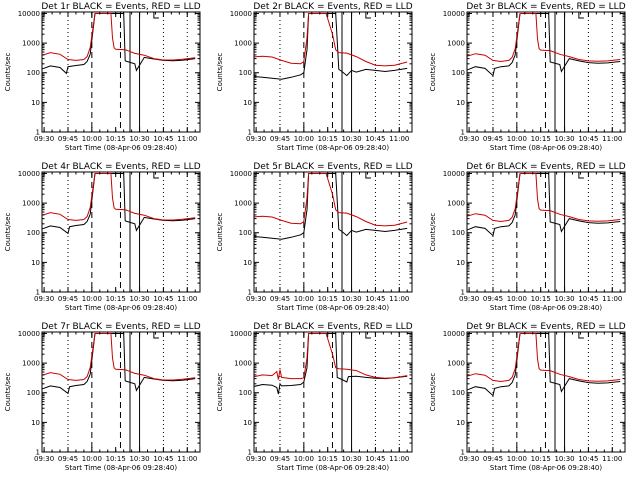 This screenshot has height=480, width=640. I want to click on panel-title: Det 1r BLACK = Events, RED = LLD, so click(120, 7).